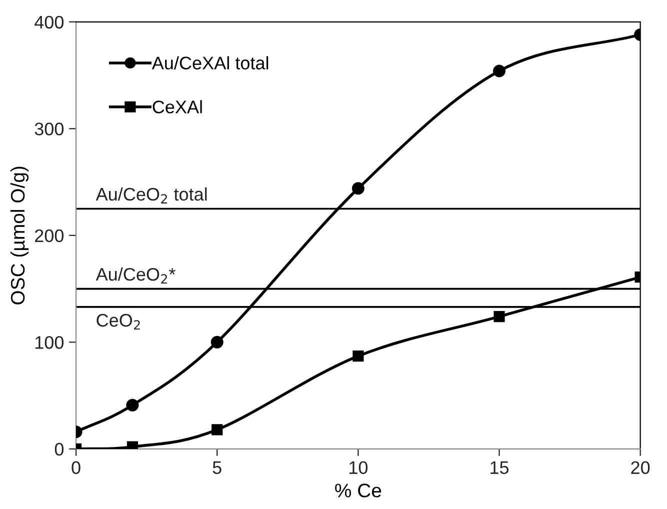  I want to click on ref-line-label: Au/CeO$_{2}$ total, so click(151, 195).